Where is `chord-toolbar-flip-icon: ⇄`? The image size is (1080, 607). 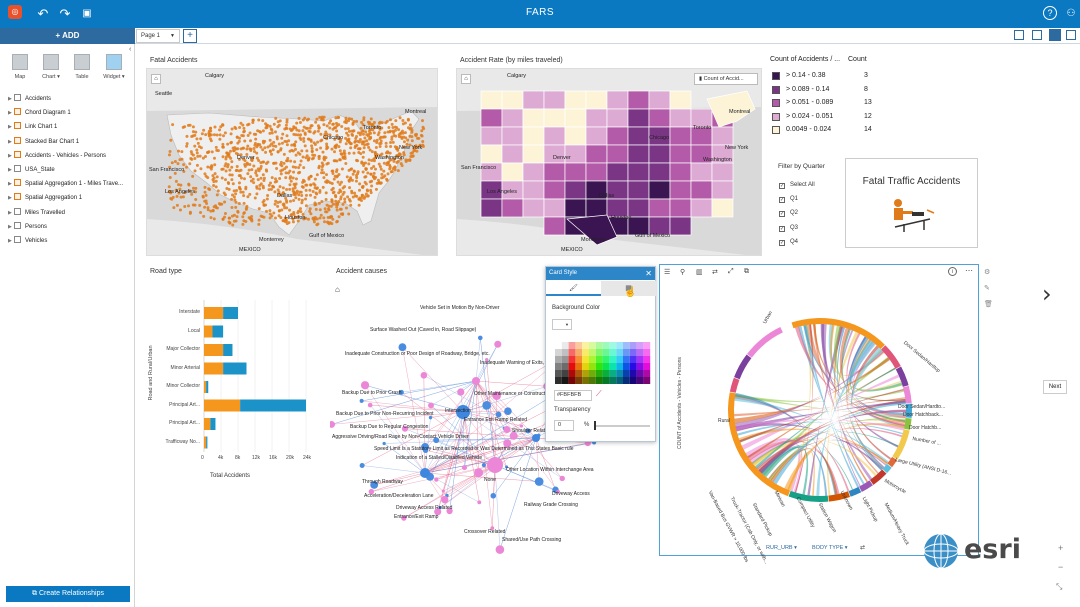
chord-toolbar-flip-icon: ⇄ is located at coordinates (715, 272).